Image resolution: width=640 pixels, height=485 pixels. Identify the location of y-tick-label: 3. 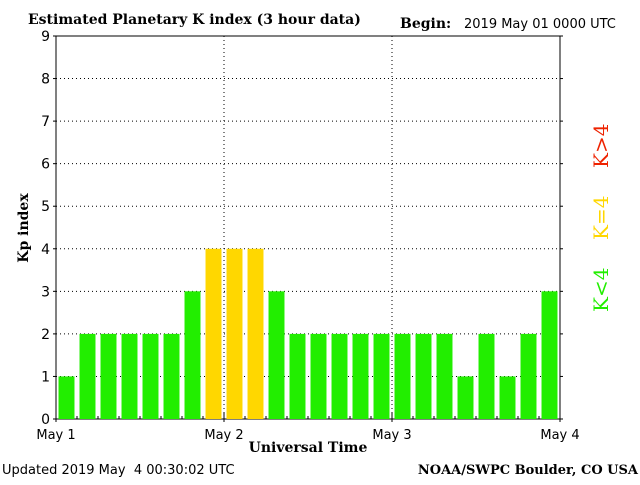
(45, 292).